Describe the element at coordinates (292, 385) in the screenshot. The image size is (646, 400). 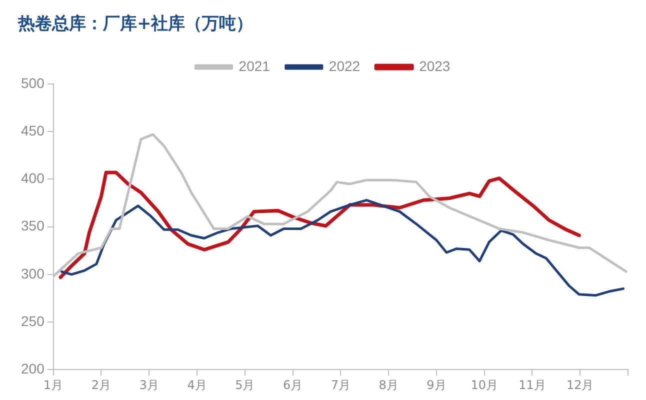
I see `x-tick-label: 6月` at that location.